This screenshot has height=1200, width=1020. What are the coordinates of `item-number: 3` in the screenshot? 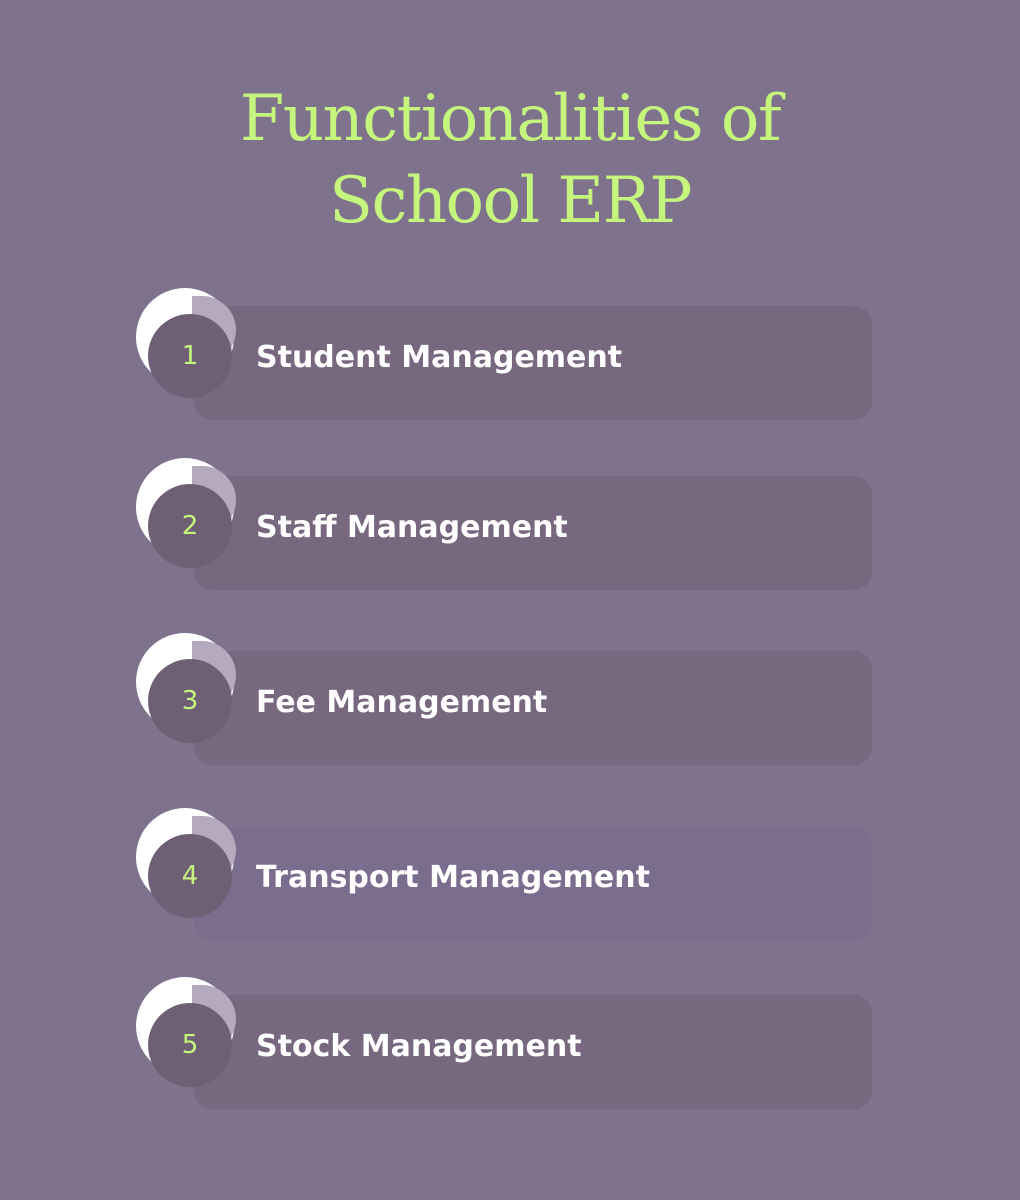 It's located at (190, 701).